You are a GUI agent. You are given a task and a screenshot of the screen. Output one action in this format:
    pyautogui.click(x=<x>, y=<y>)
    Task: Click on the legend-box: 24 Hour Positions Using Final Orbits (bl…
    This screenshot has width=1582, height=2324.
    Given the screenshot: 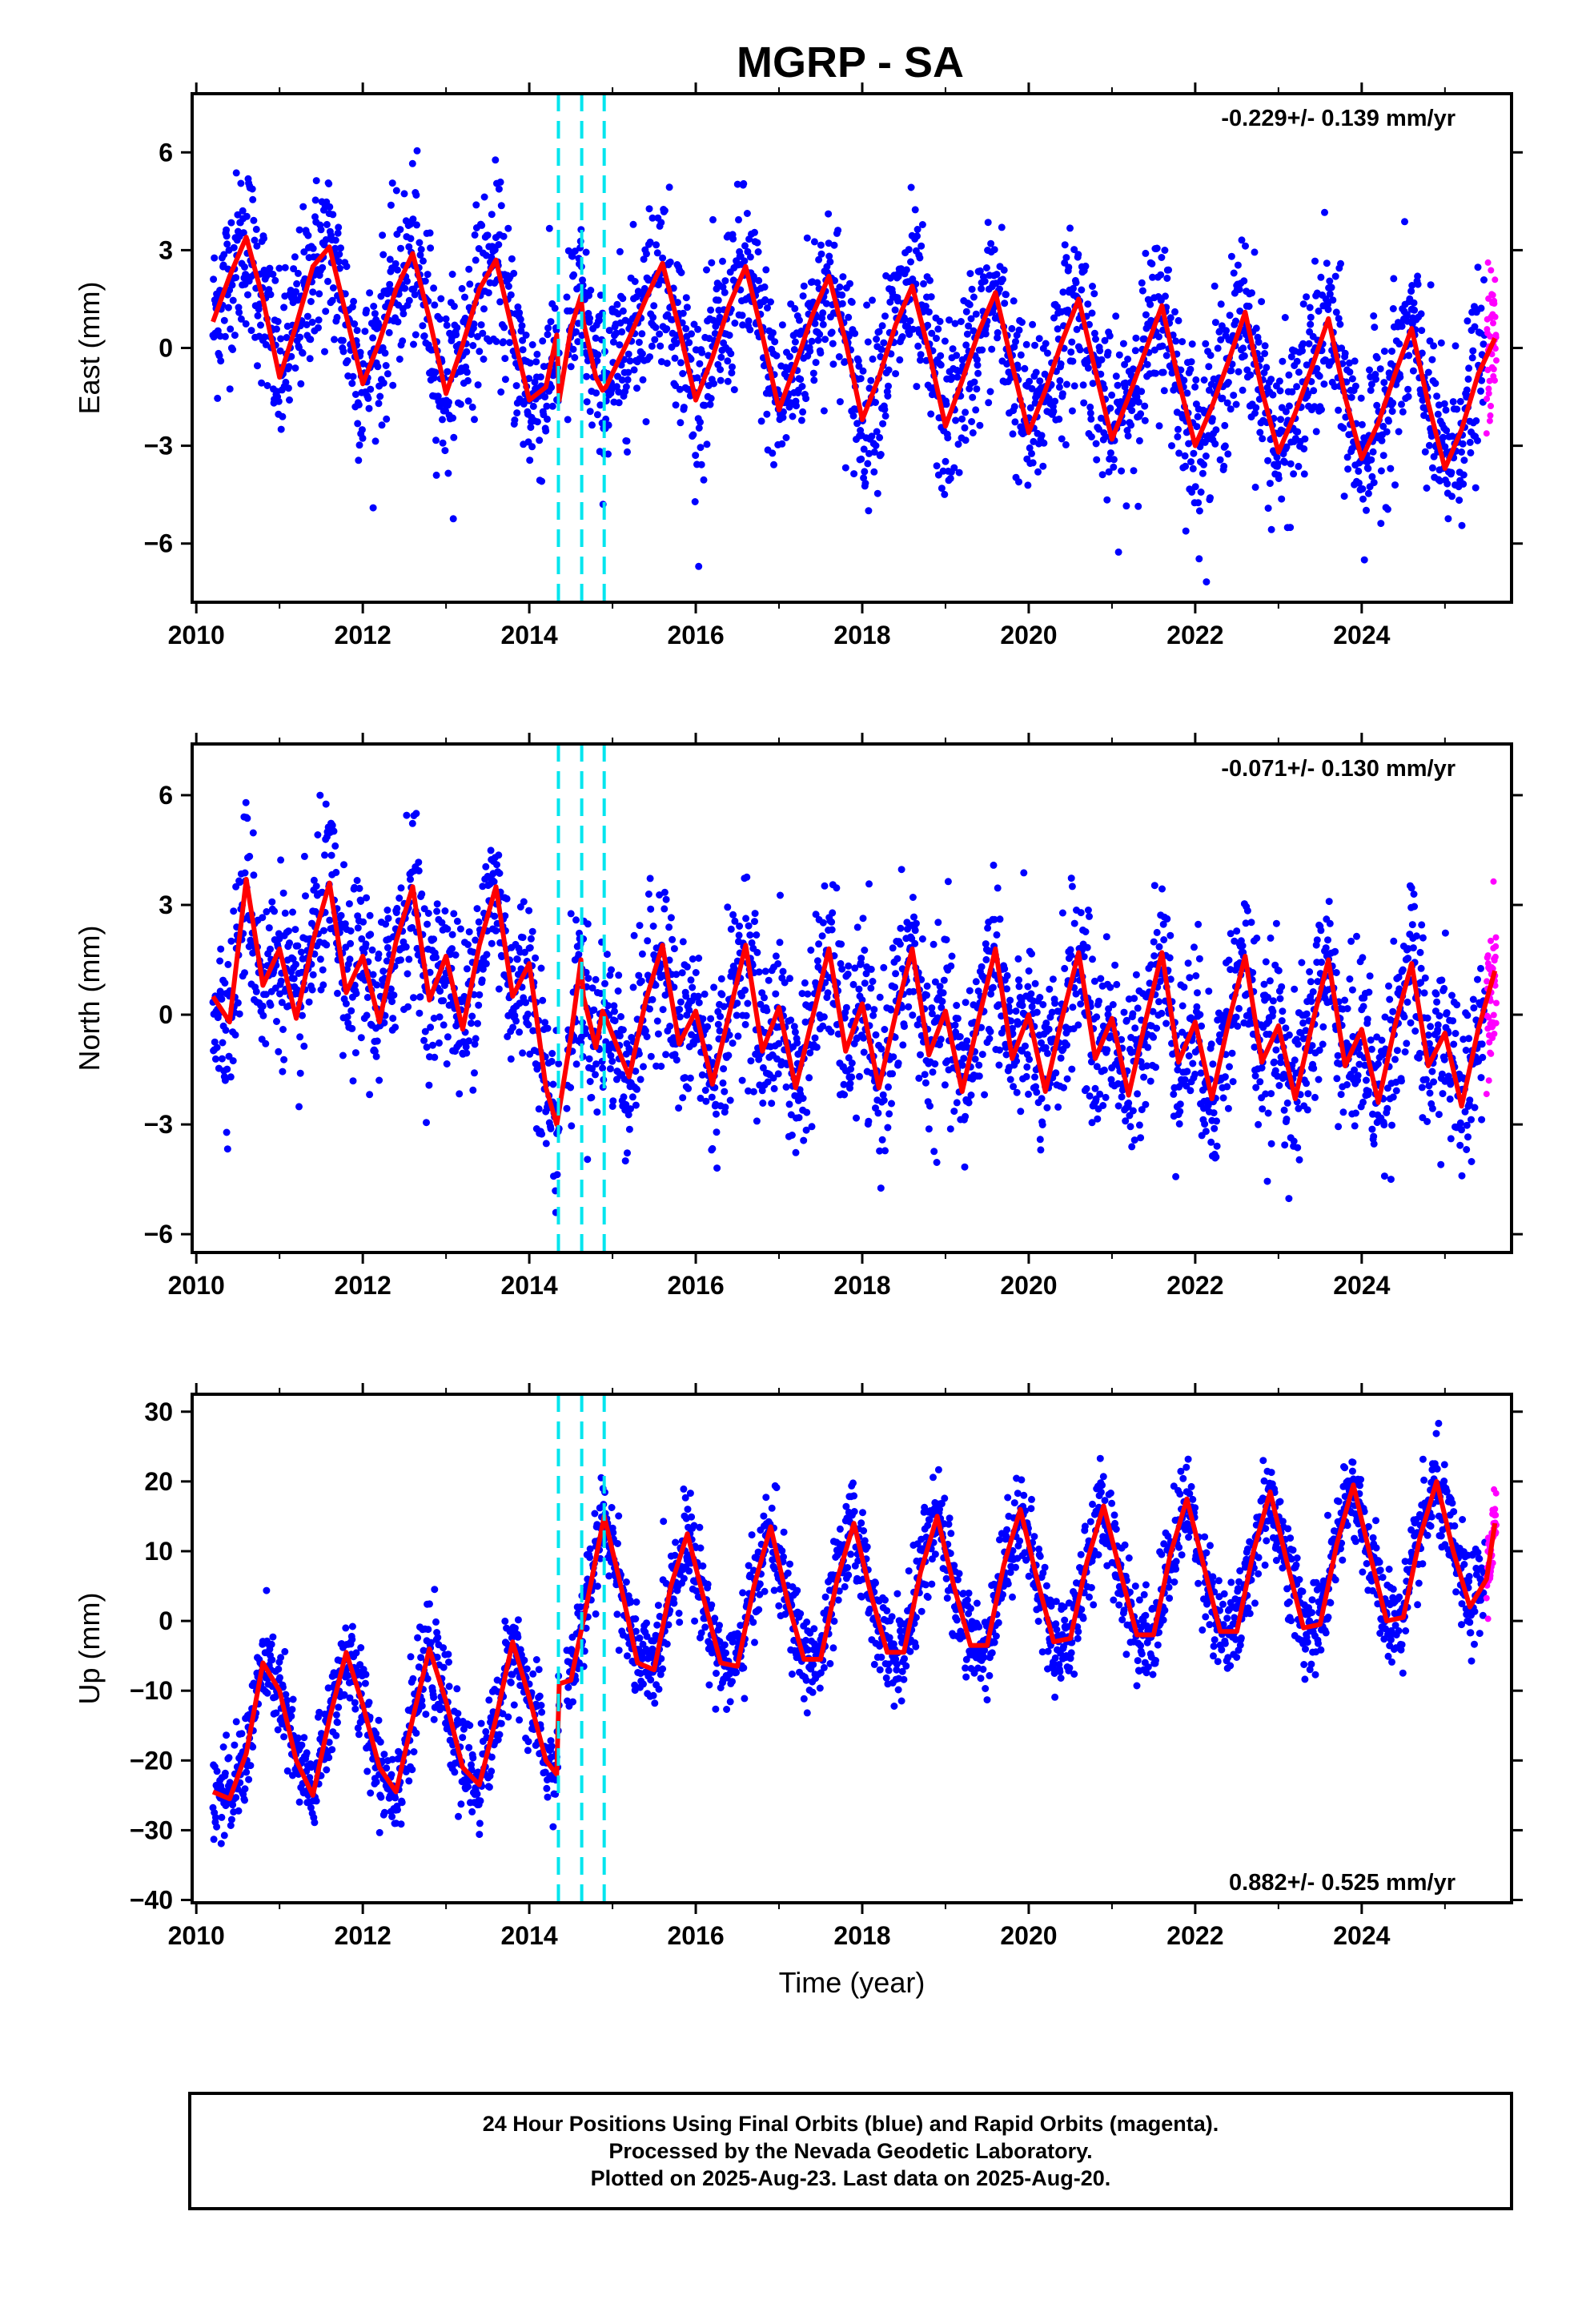 What is the action you would take?
    pyautogui.click(x=850, y=2151)
    